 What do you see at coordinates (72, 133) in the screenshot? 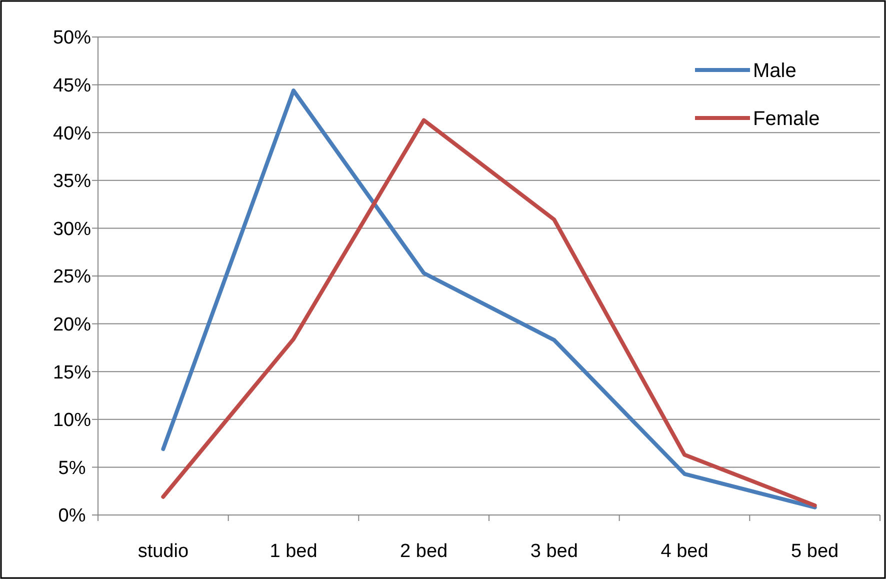
I see `y-tick-label: 40%` at bounding box center [72, 133].